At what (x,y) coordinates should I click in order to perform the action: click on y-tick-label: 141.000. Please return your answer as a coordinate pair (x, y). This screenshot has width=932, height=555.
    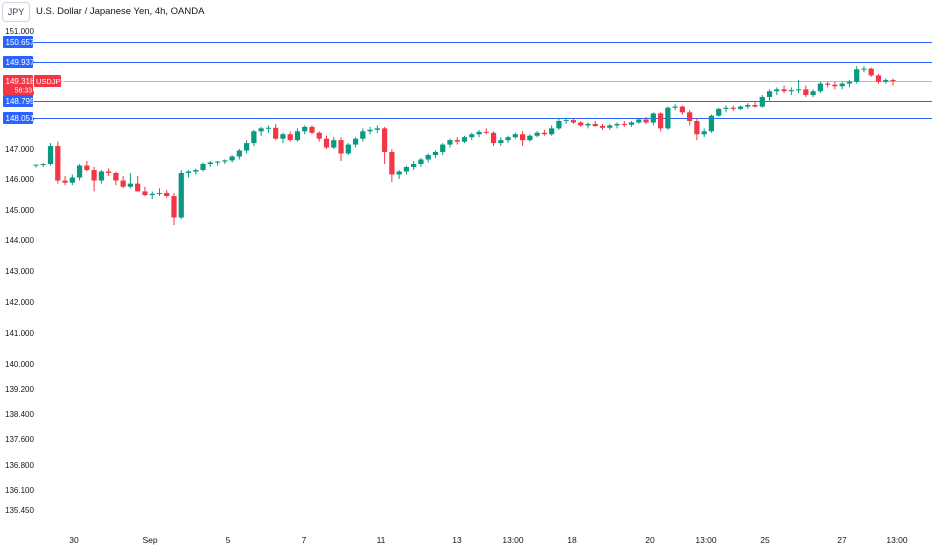
    Looking at the image, I should click on (19, 333).